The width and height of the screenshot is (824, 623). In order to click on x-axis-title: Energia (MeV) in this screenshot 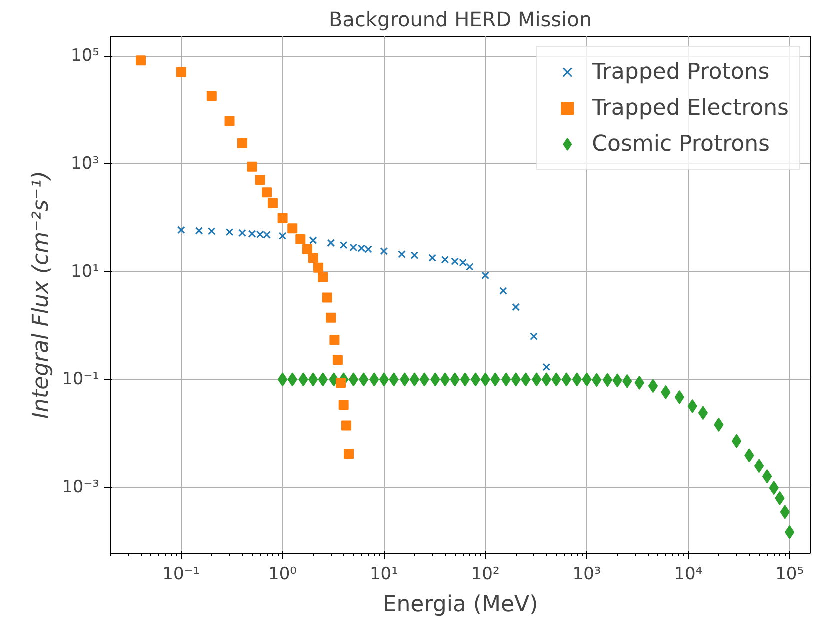, I will do `click(460, 605)`.